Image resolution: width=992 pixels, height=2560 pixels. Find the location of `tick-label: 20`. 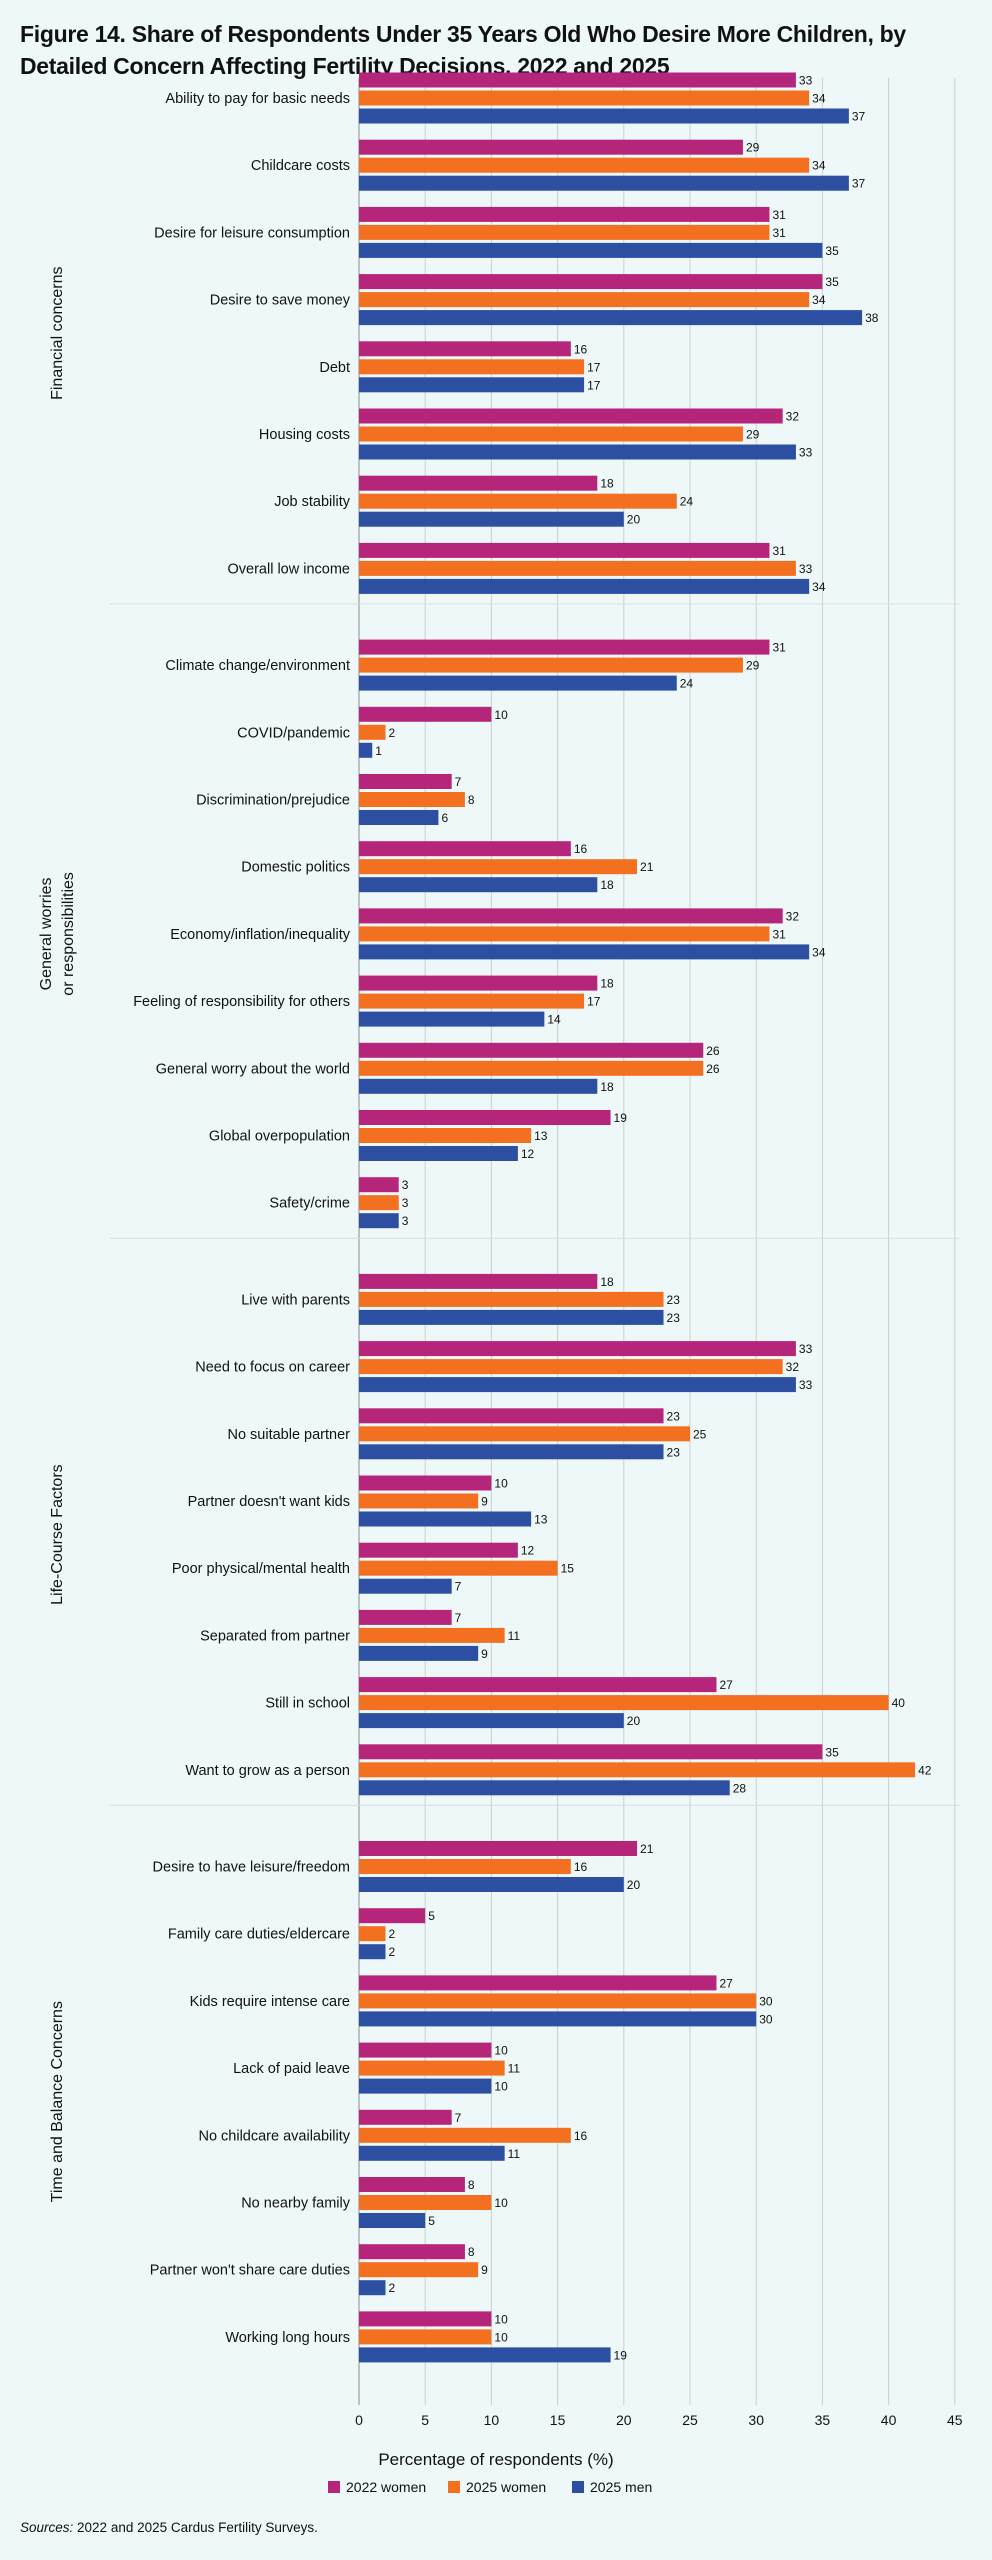

tick-label: 20 is located at coordinates (624, 2420).